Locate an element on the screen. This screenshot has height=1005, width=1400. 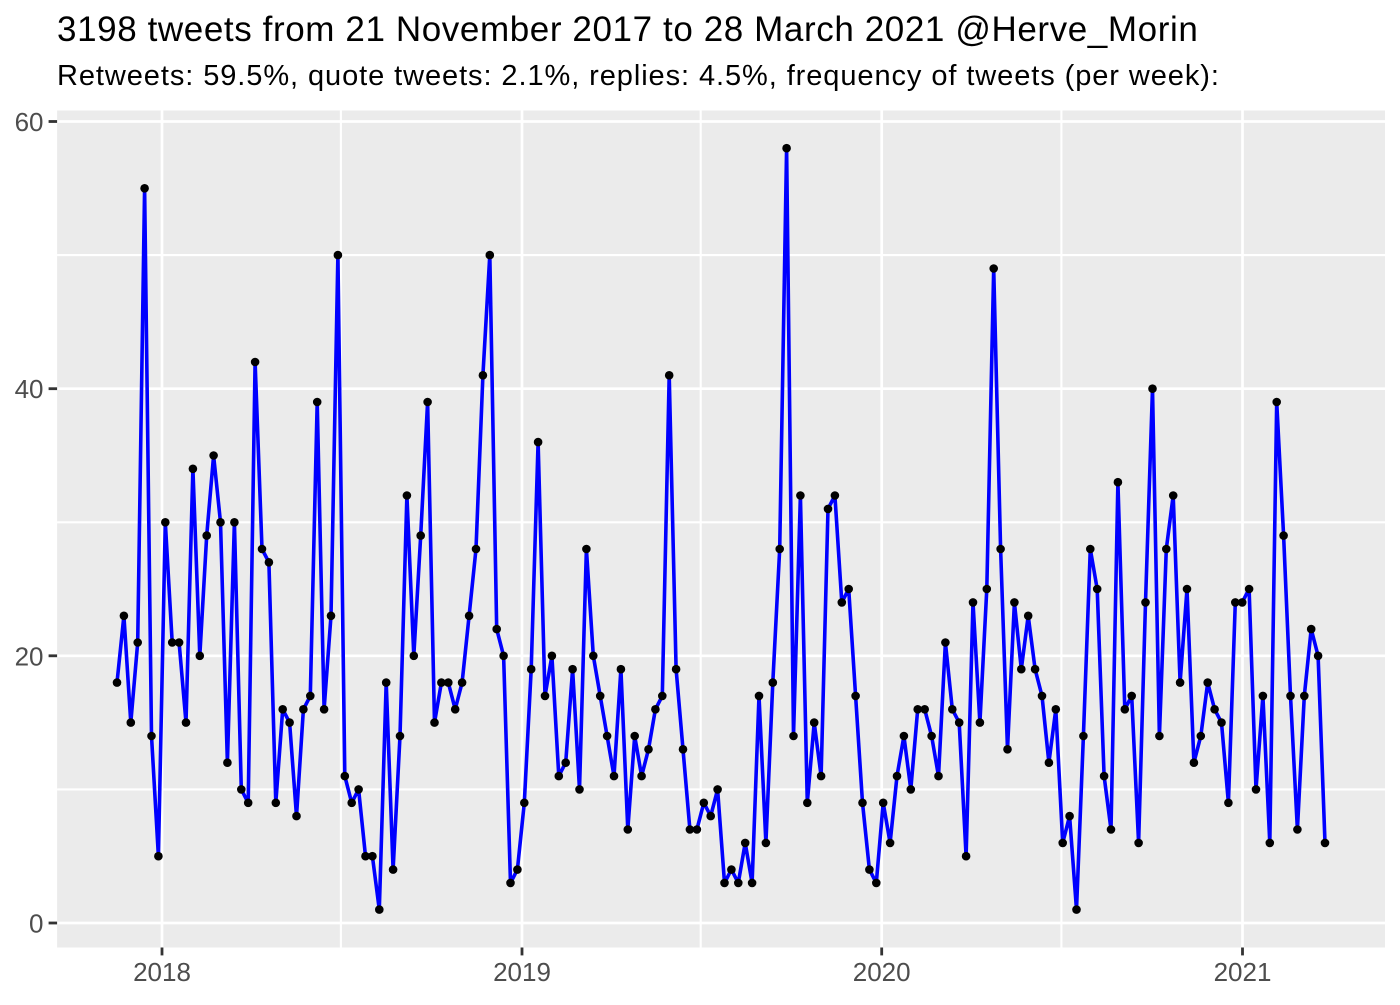
svg-text: 40 is located at coordinates (29, 389).